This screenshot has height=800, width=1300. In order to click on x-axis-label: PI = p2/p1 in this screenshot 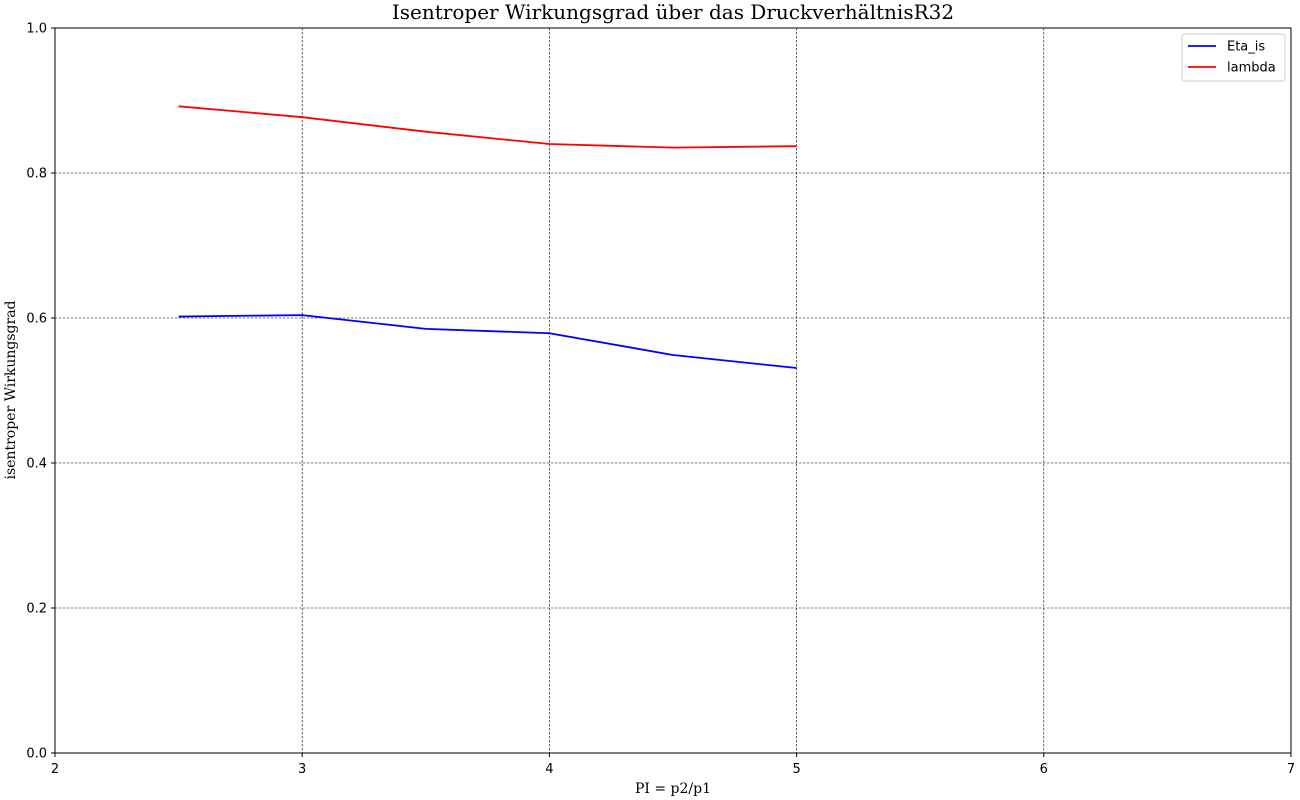, I will do `click(673, 789)`.